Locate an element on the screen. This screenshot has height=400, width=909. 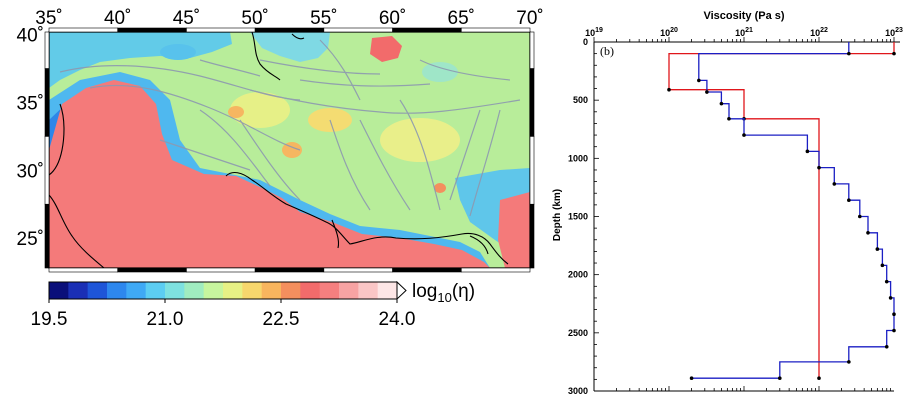
map-high-zone-north is located at coordinates (386, 49).